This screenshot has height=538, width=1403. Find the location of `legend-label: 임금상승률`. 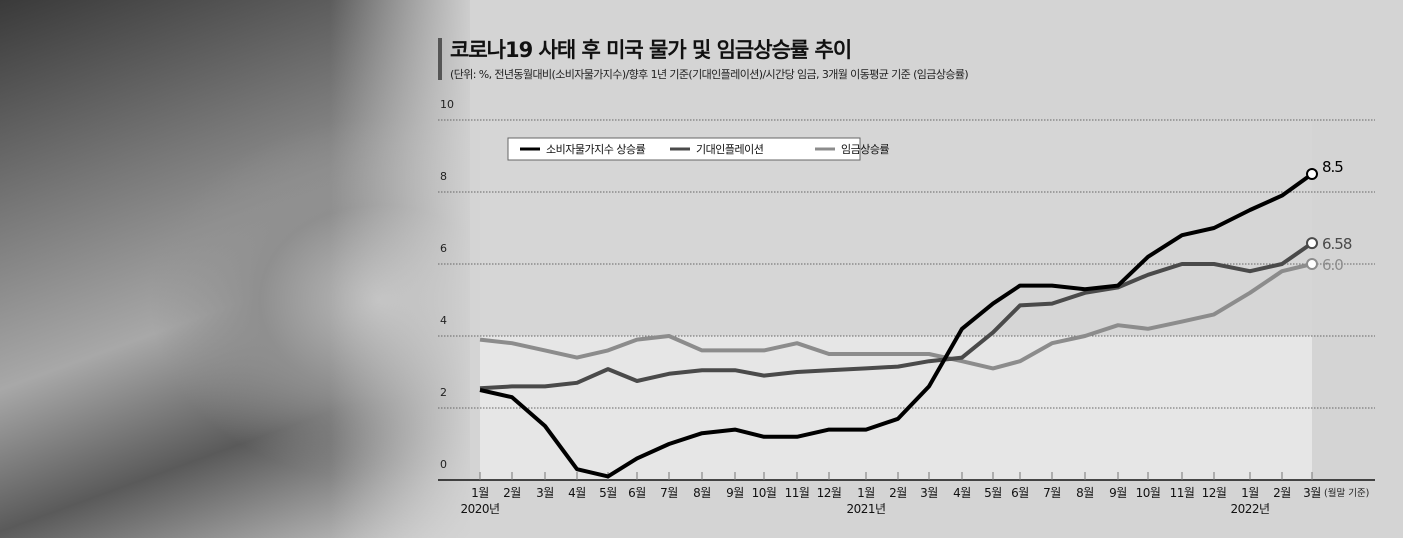

legend-label: 임금상승률 is located at coordinates (865, 149).